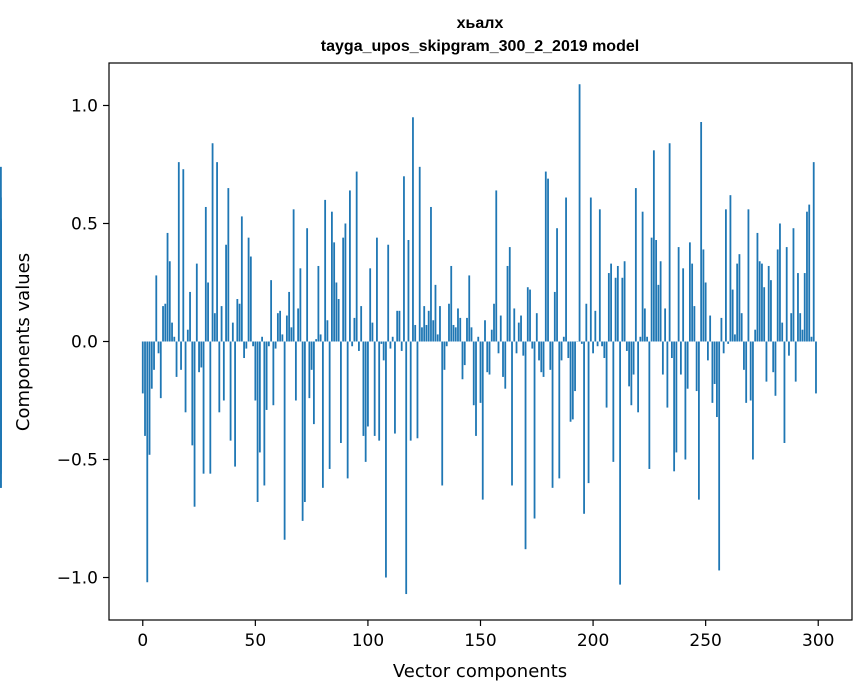  I want to click on y-tick-label: 0.5, so click(84, 224).